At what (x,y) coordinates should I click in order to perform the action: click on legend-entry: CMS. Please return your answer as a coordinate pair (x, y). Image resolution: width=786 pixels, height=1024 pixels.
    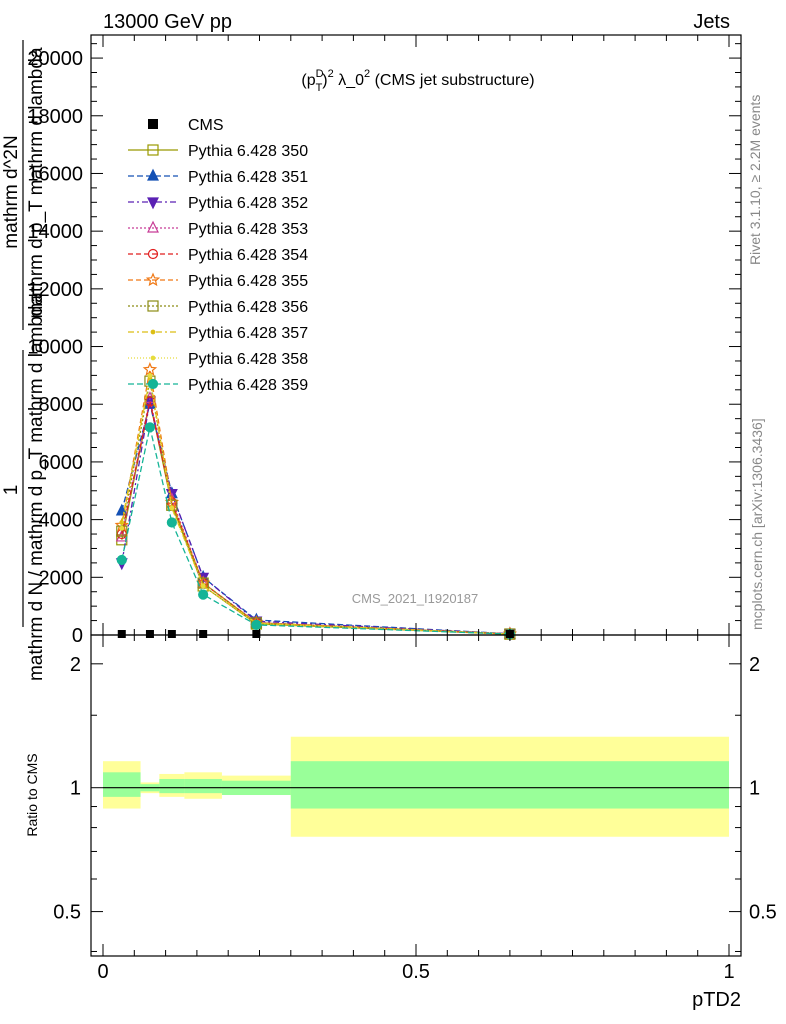
    Looking at the image, I should click on (186, 125).